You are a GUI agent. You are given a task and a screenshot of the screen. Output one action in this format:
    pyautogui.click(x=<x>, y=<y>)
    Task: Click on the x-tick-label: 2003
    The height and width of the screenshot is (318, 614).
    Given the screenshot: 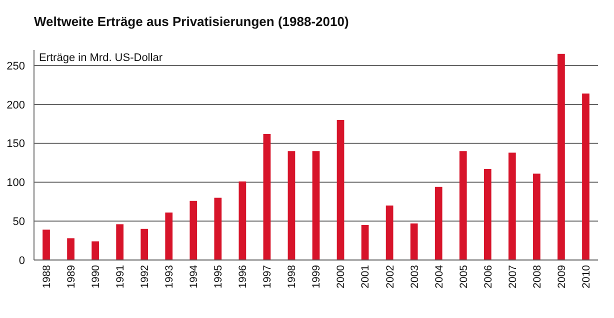 What is the action you would take?
    pyautogui.click(x=414, y=276)
    